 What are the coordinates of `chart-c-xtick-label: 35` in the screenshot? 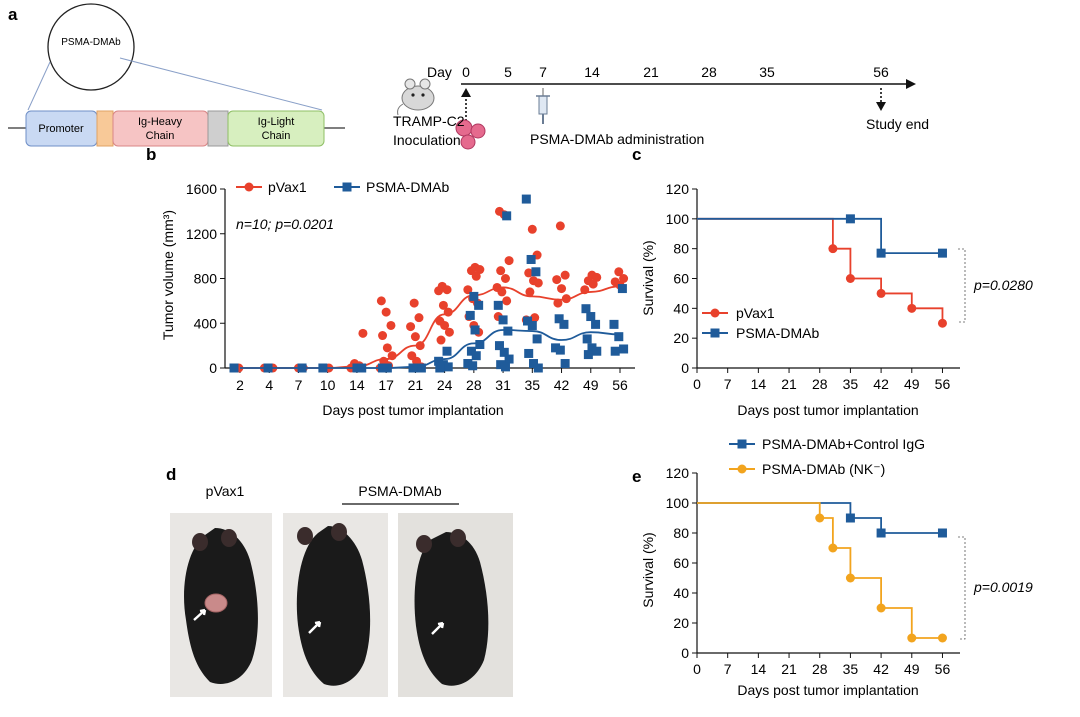 It's located at (851, 384).